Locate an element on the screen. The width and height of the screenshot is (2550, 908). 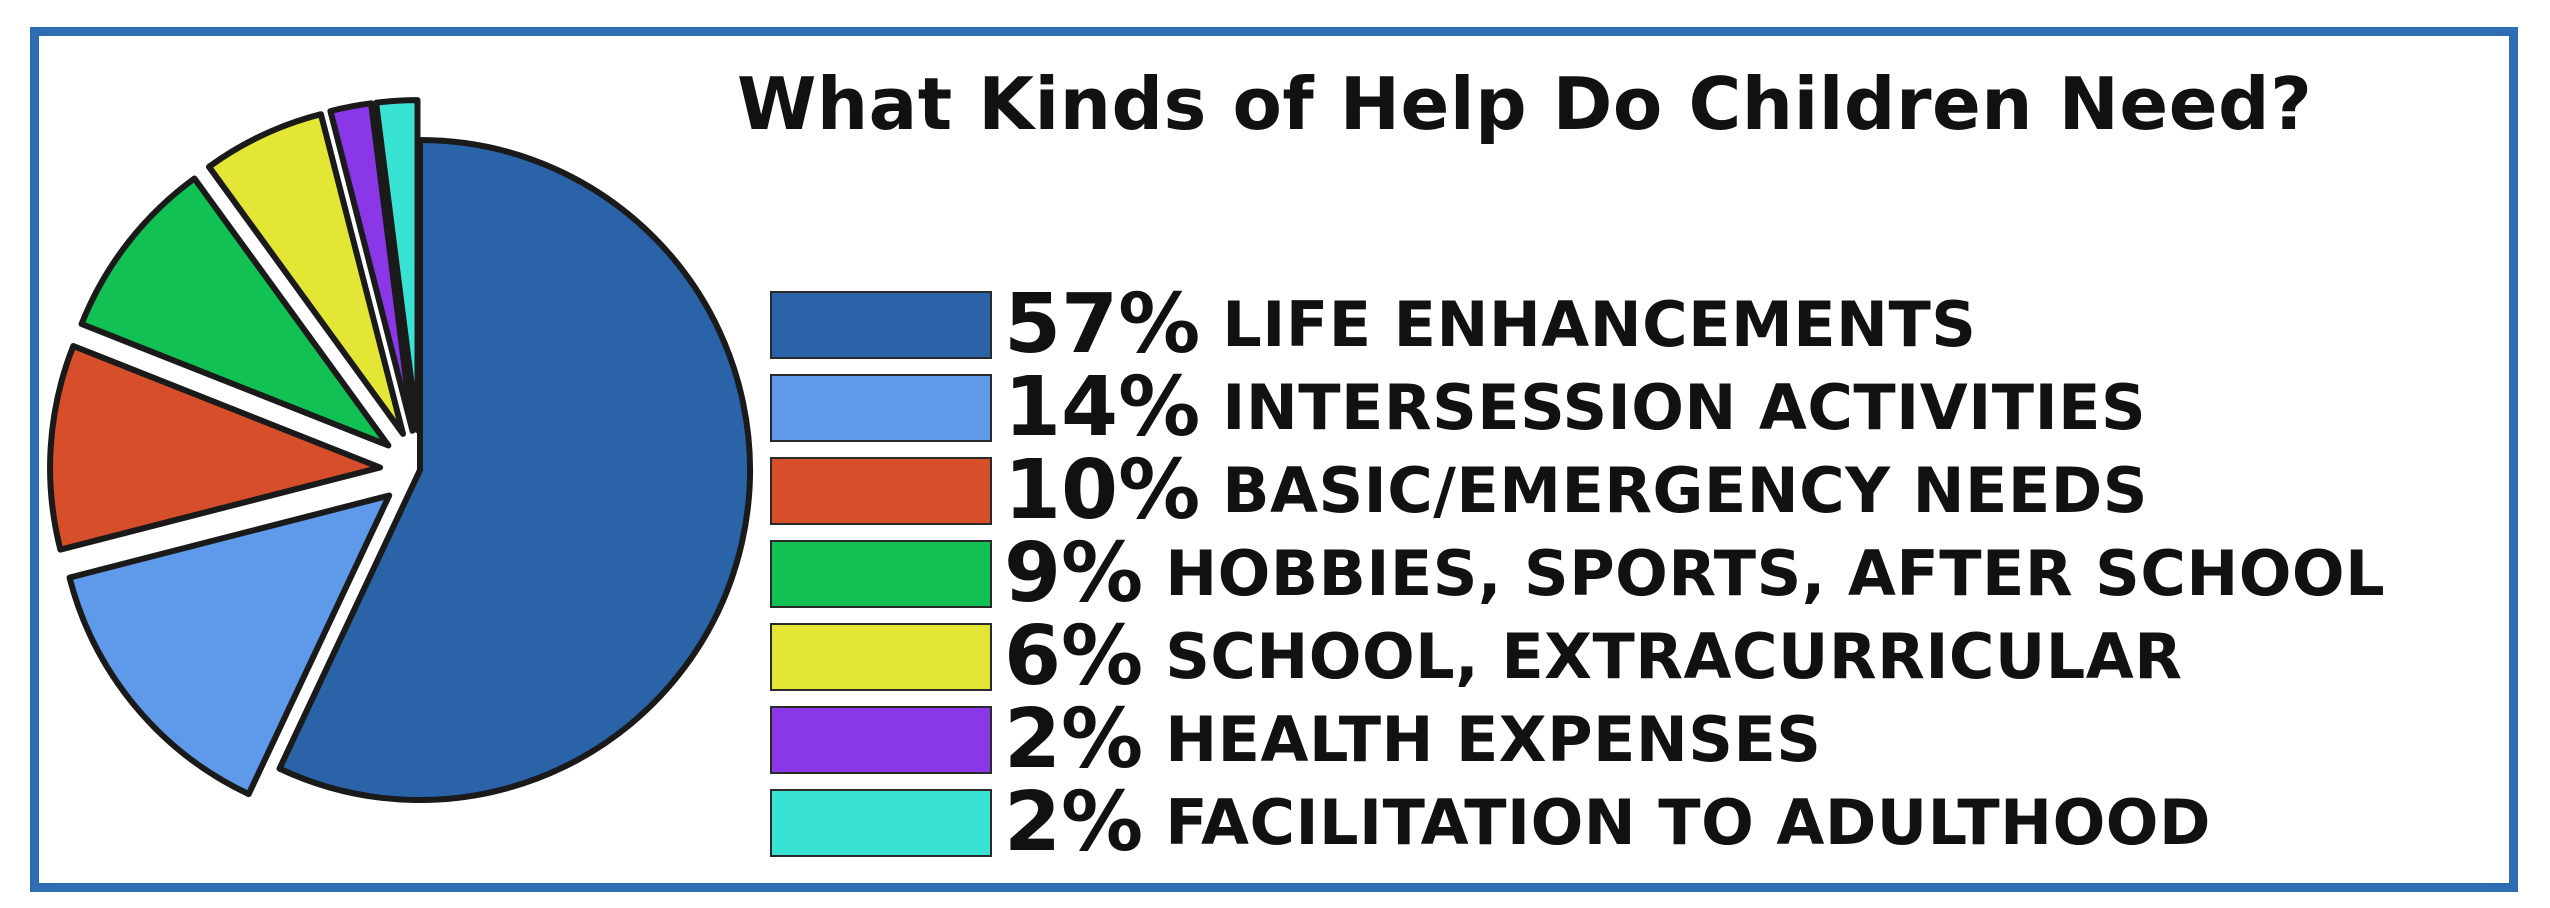
legend-item-facilitation-to-adulthood: 2% FACILITATION TO ADULTHOOD is located at coordinates (1630, 822).